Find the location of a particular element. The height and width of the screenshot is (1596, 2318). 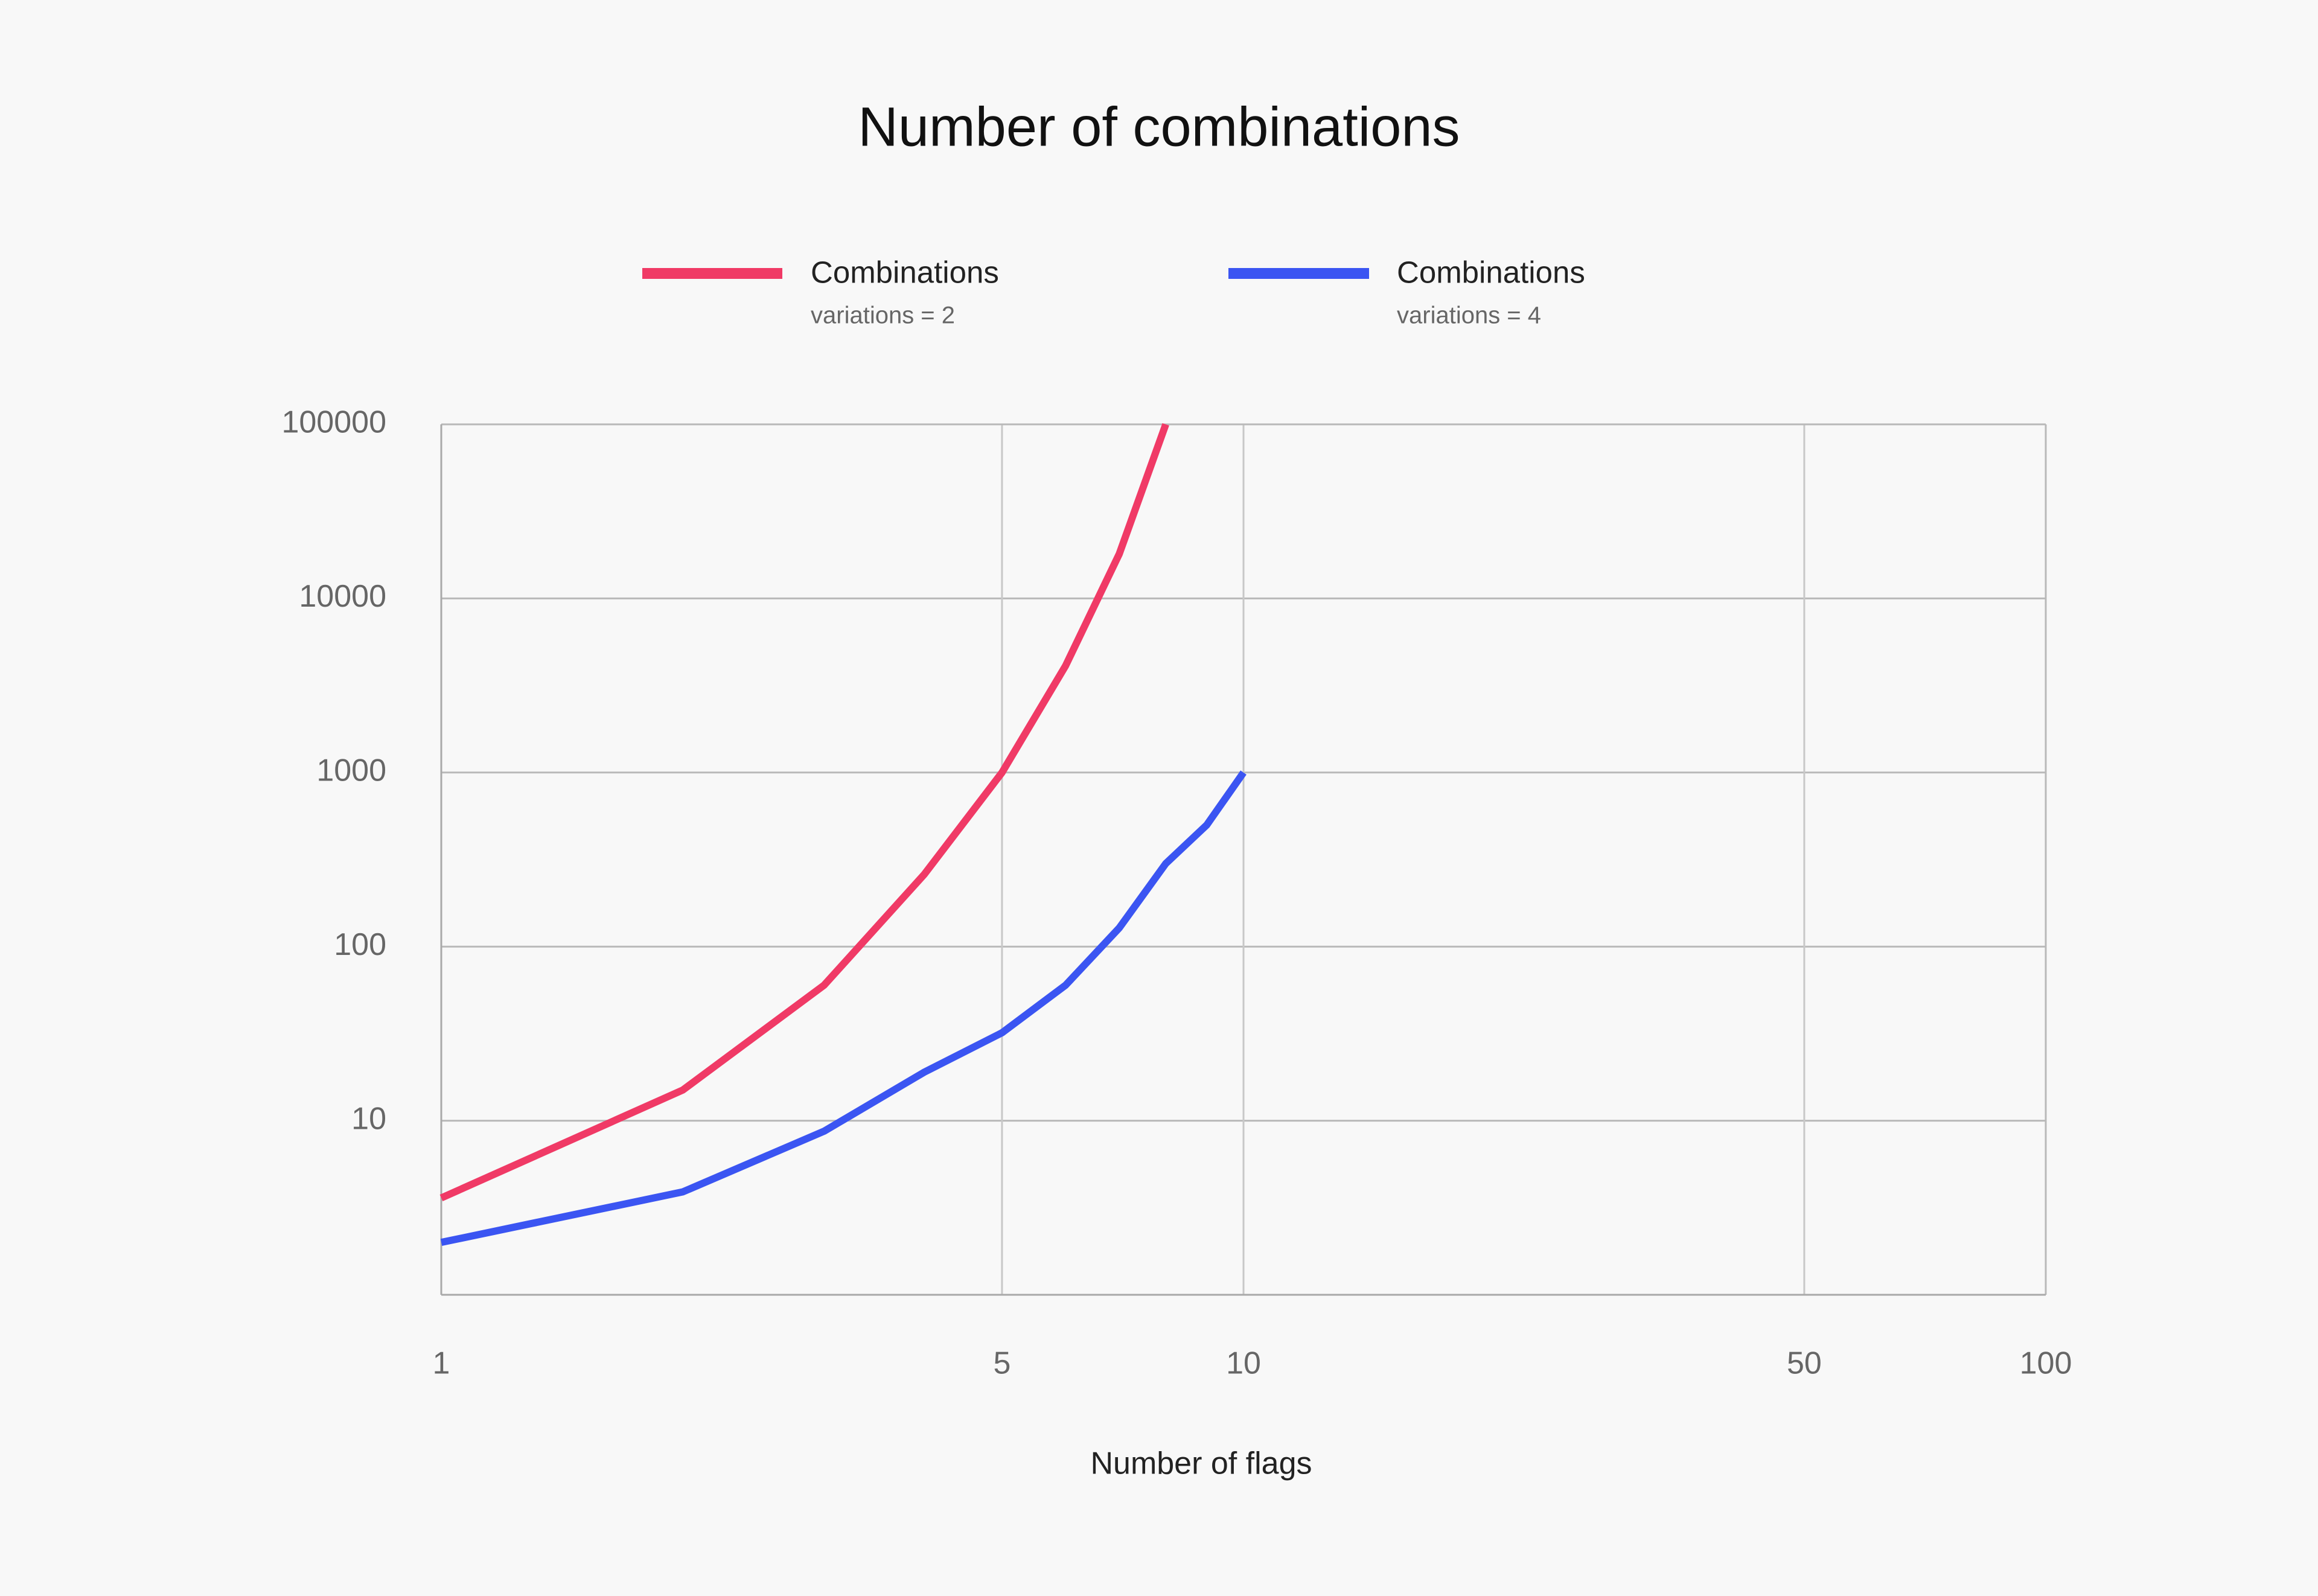

y-tick-label: 100 is located at coordinates (360, 945).